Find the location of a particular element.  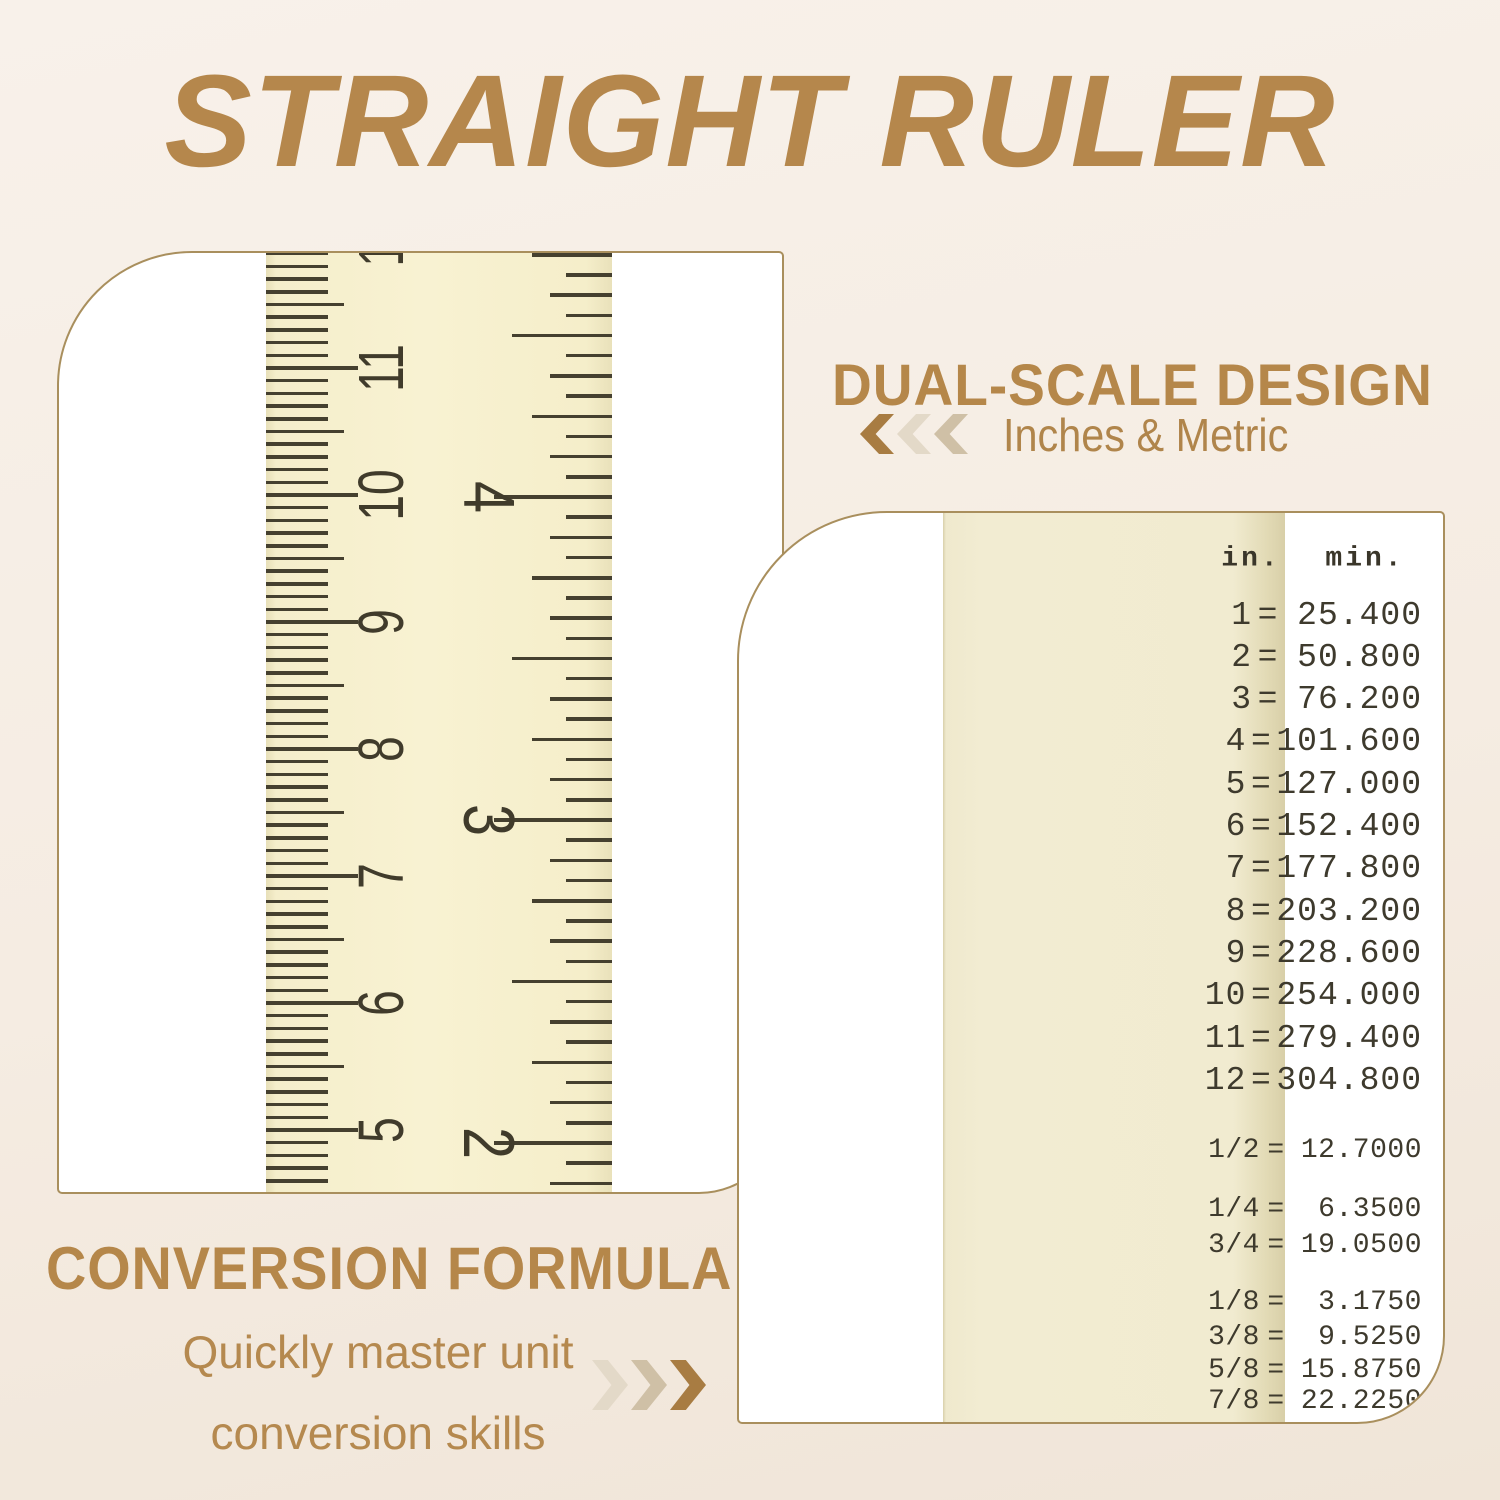

inch-value: 3/8 is located at coordinates (1234, 1337).